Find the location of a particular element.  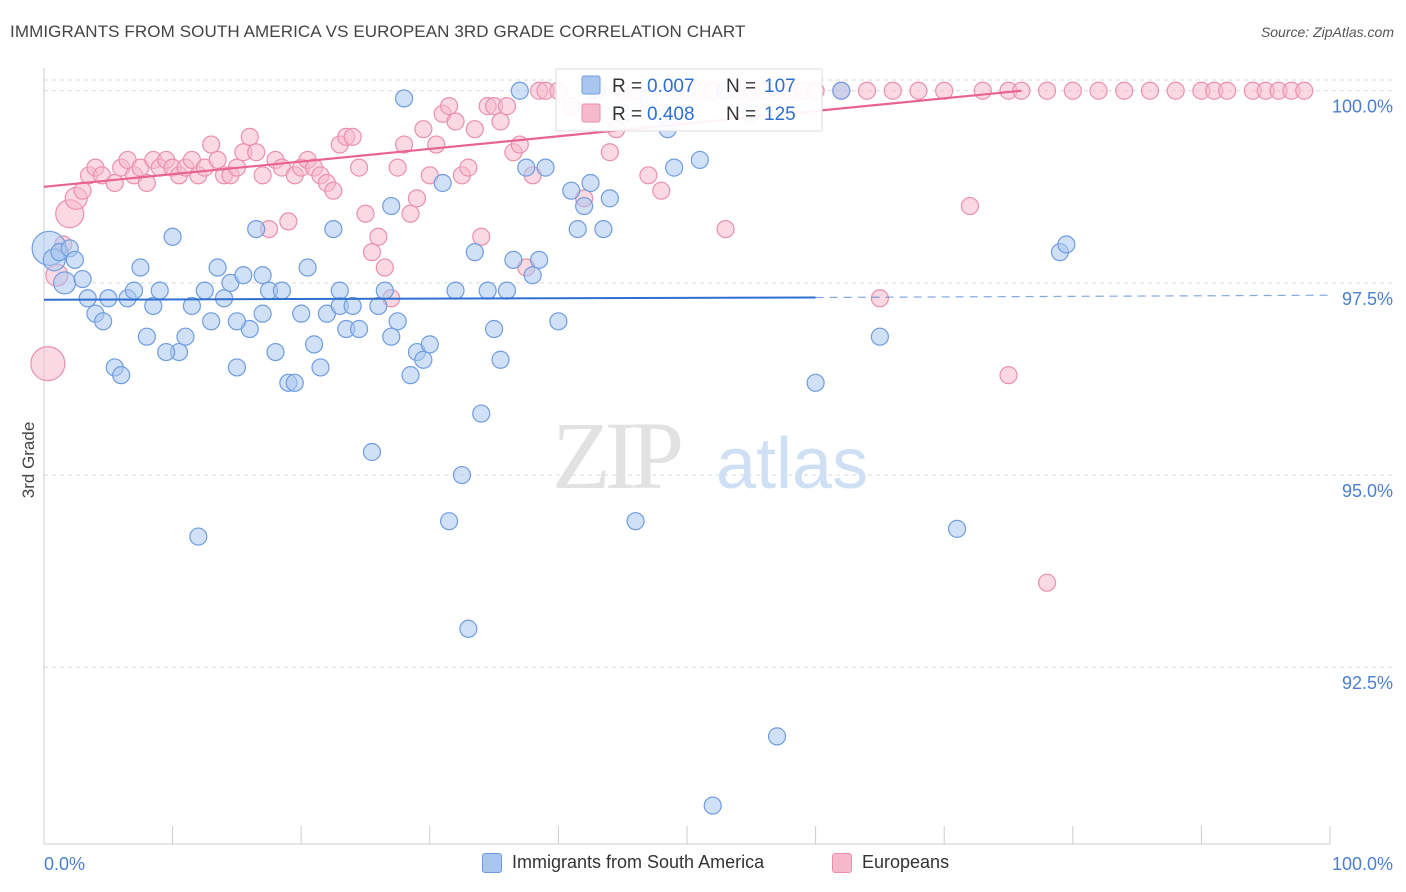

watermark-zip: ZIP is located at coordinates (616, 455).